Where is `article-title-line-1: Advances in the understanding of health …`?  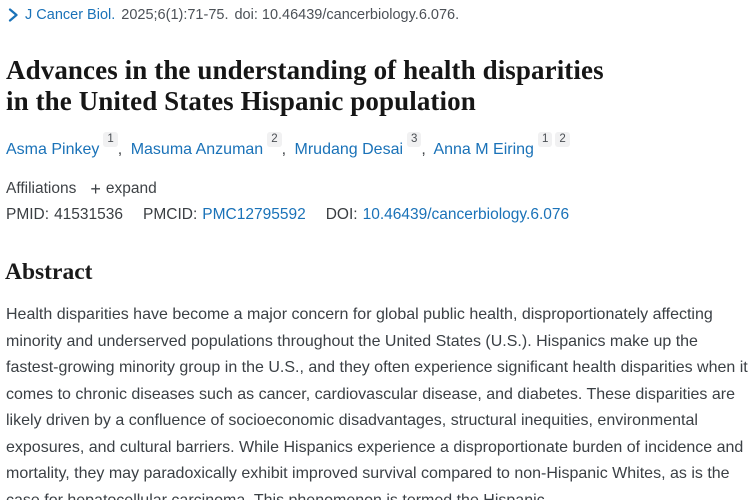
article-title-line-1: Advances in the understanding of health … is located at coordinates (305, 70).